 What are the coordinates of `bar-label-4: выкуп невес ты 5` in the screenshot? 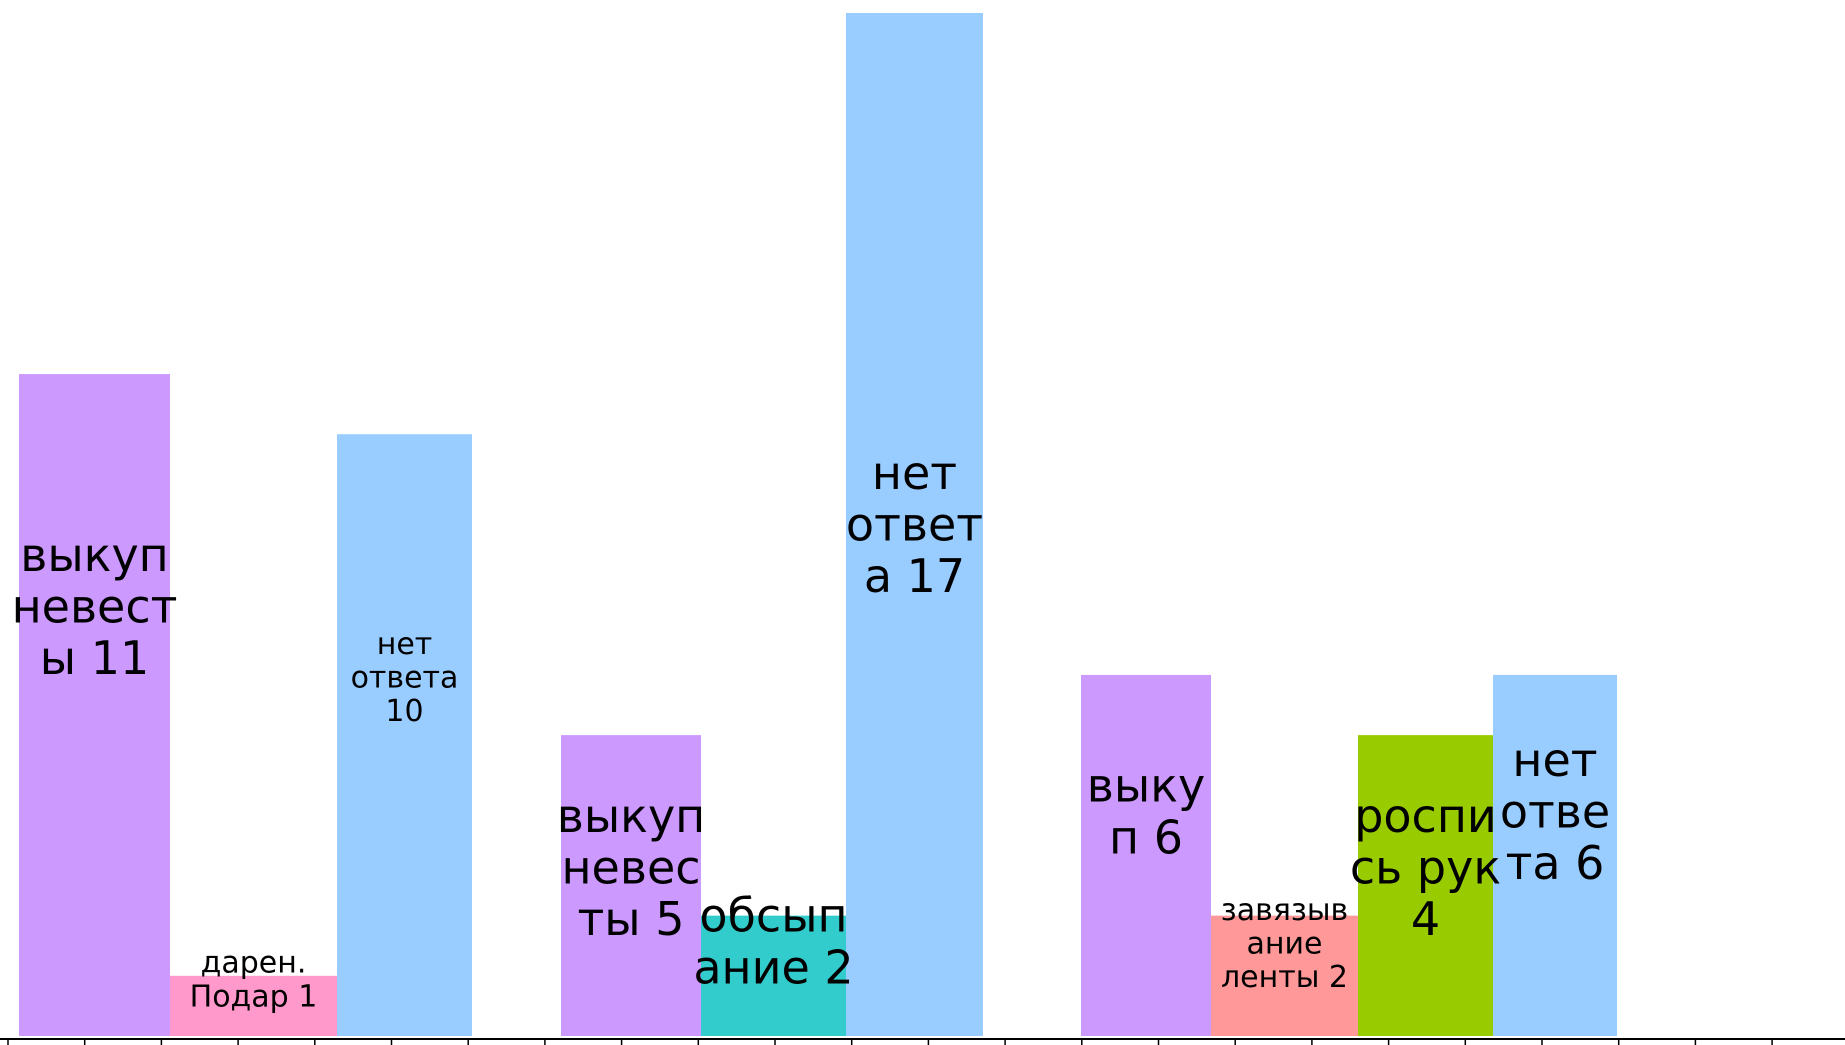 It's located at (631, 867).